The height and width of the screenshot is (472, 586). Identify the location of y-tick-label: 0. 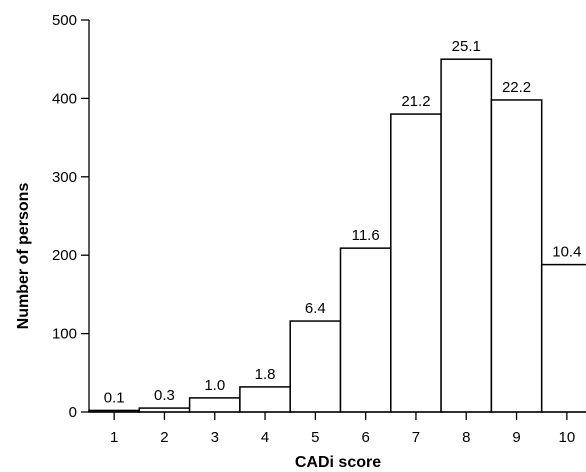
(73, 412).